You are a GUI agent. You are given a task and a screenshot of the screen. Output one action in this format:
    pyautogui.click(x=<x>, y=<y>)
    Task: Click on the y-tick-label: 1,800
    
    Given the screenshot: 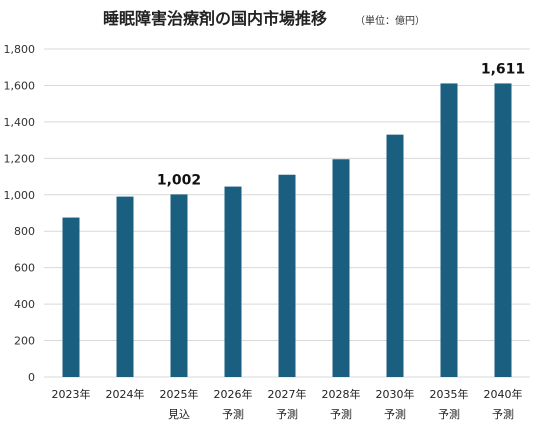 What is the action you would take?
    pyautogui.click(x=20, y=49)
    